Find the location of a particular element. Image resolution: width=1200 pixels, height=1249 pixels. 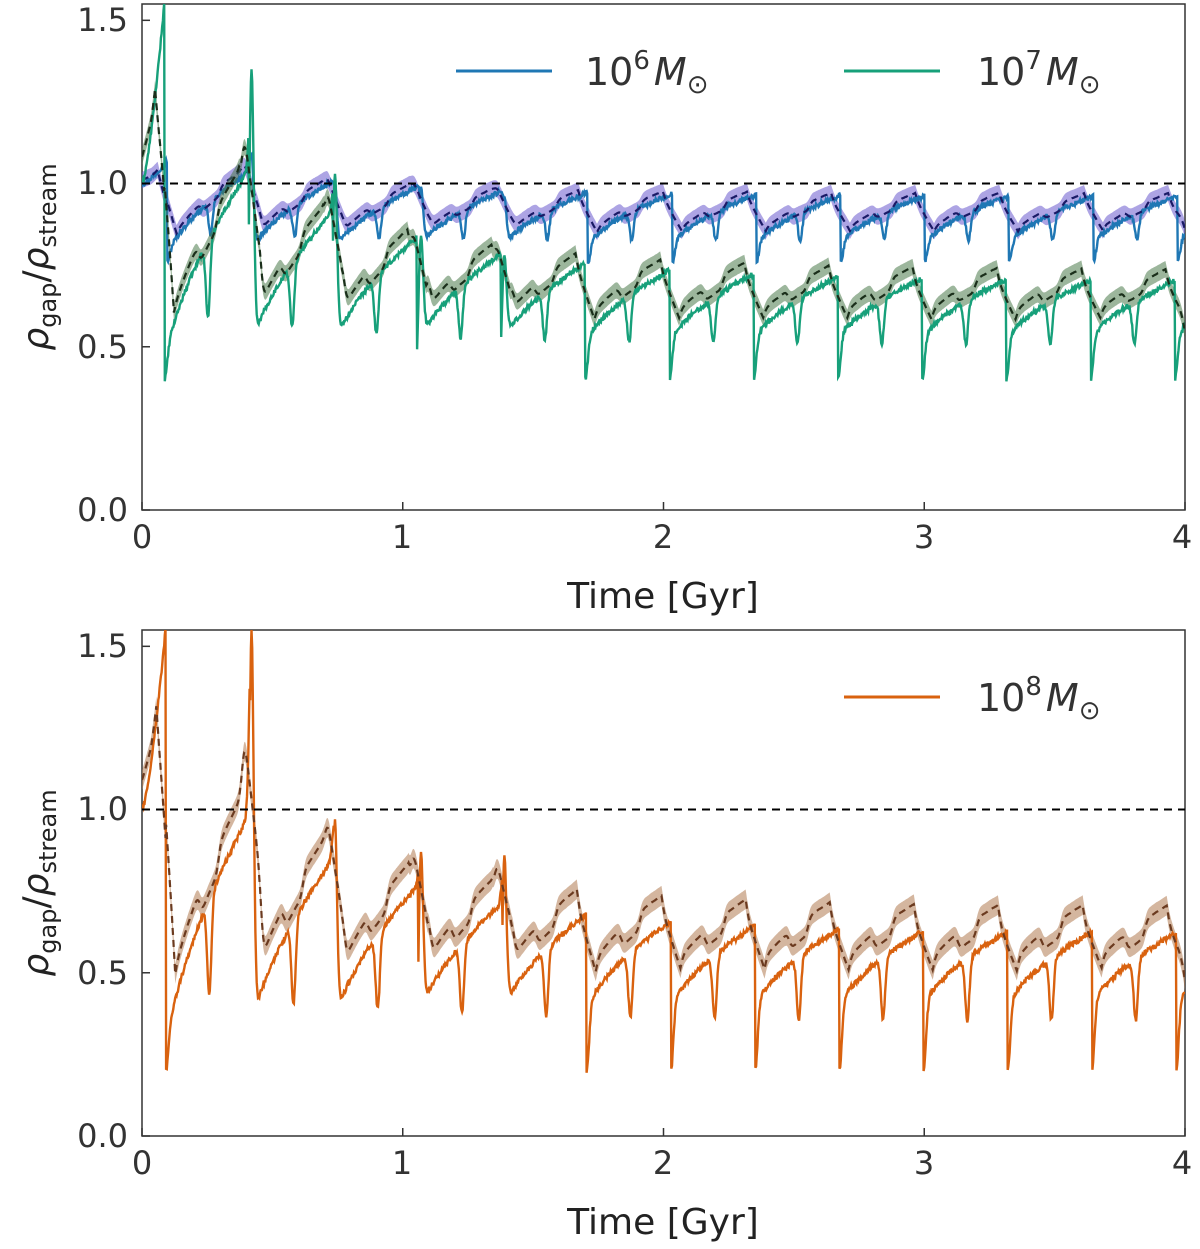

legend: 108 M⊙ is located at coordinates (972, 699).